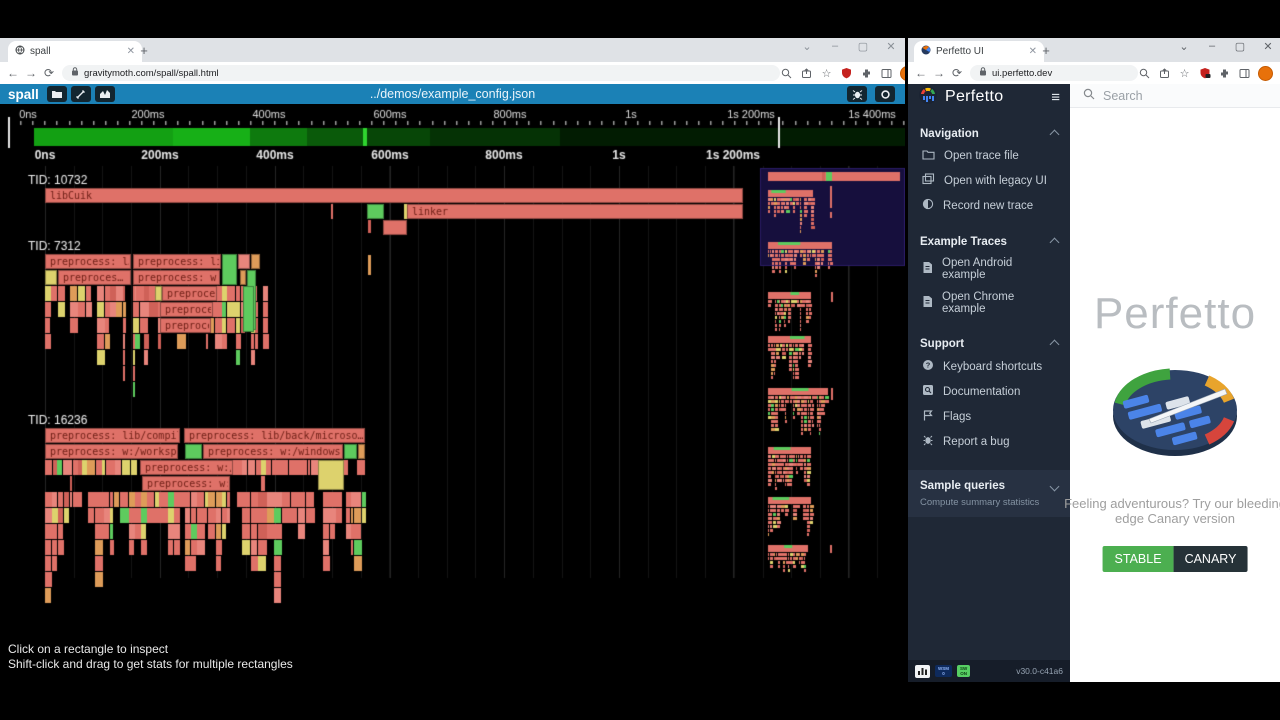  Describe the element at coordinates (989, 344) in the screenshot. I see `section-title: Support` at that location.